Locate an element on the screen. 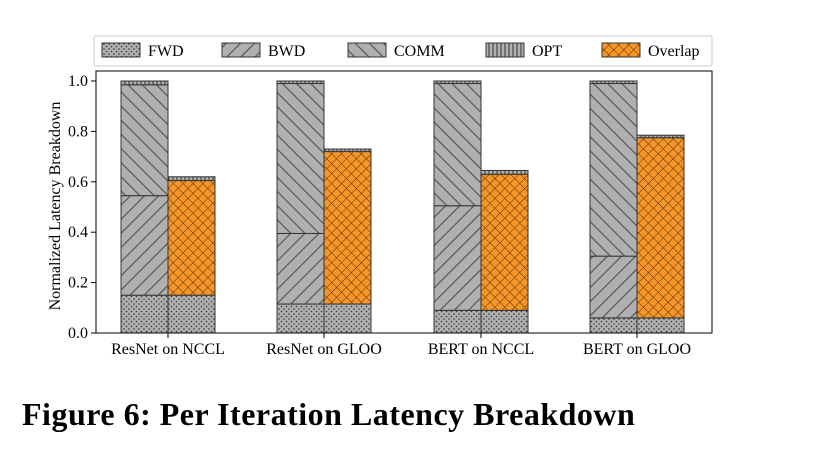 The image size is (814, 460). bar-segment-bert-on-gloo-overlap-opt is located at coordinates (660, 136).